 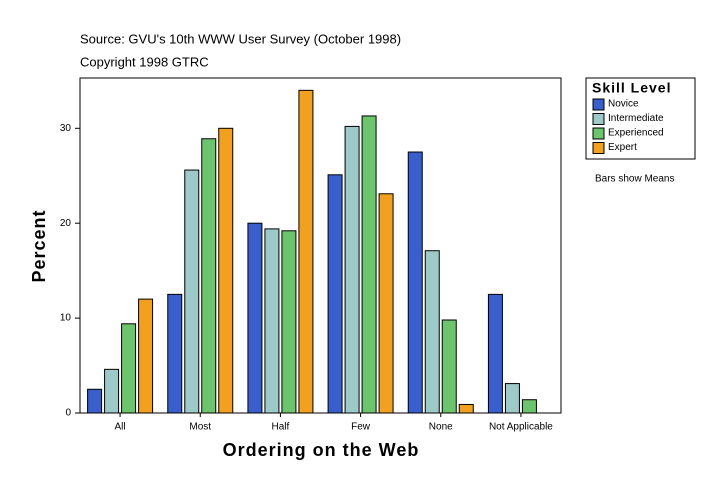 What do you see at coordinates (361, 427) in the screenshot?
I see `x-tick-label: Few` at bounding box center [361, 427].